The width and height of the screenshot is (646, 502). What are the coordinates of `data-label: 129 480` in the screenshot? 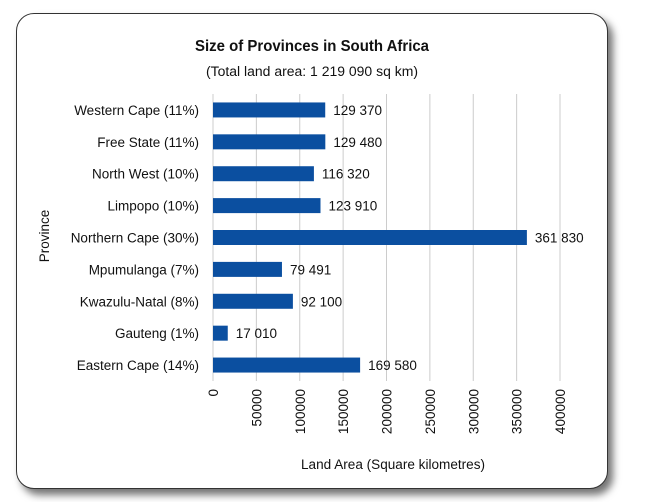 It's located at (357, 142).